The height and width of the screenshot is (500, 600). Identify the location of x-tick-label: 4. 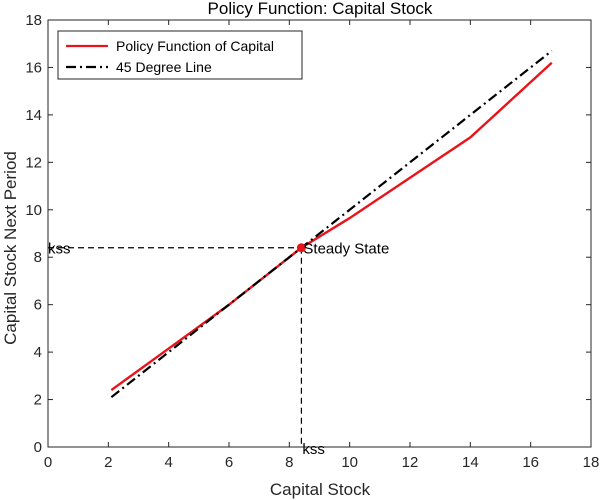
(168, 462).